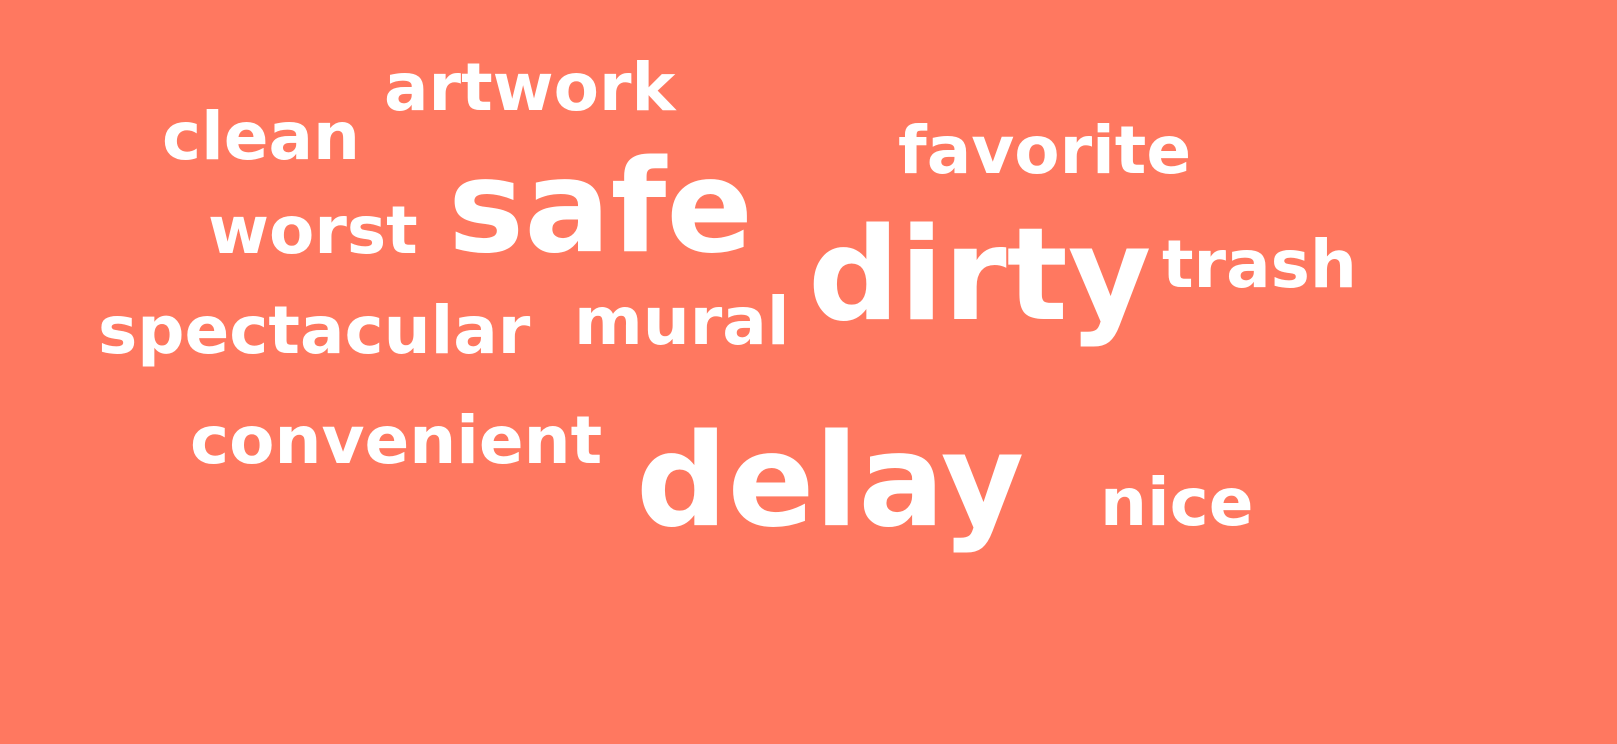 The height and width of the screenshot is (744, 1617). What do you see at coordinates (601, 207) in the screenshot?
I see `word-safe: safe` at bounding box center [601, 207].